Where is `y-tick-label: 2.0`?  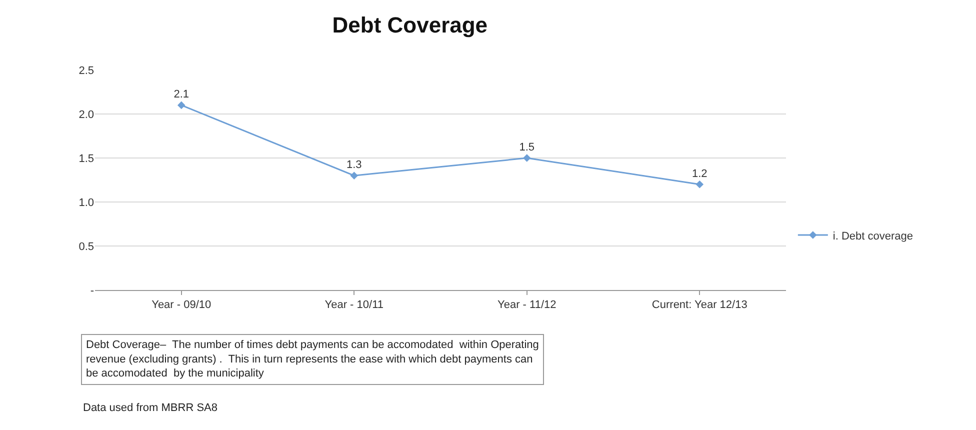 y-tick-label: 2.0 is located at coordinates (86, 114).